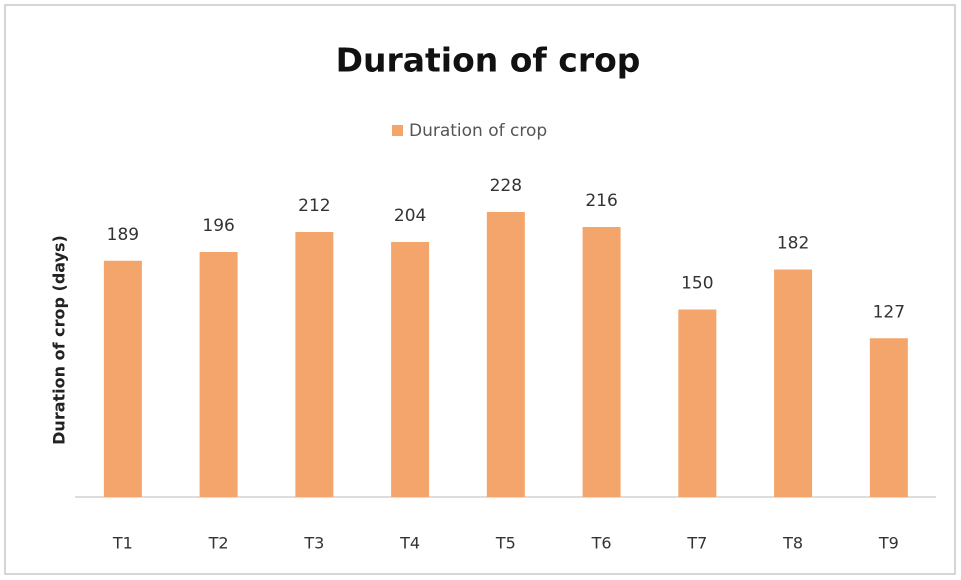  Describe the element at coordinates (792, 543) in the screenshot. I see `x-tick-label: T8` at that location.